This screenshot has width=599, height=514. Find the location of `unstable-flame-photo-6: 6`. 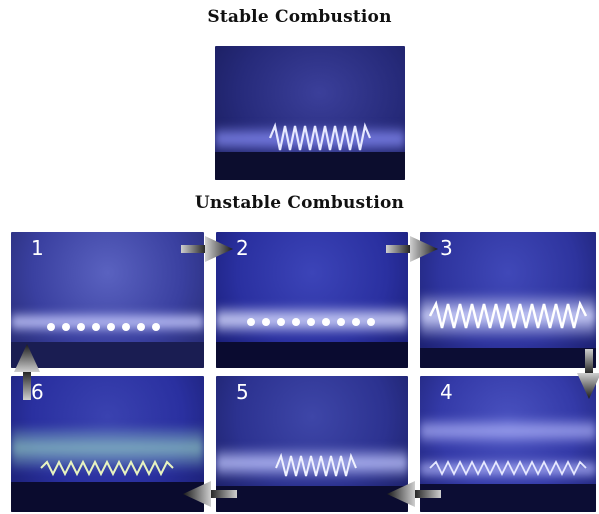

unstable-flame-photo-6: 6 is located at coordinates (107, 444).